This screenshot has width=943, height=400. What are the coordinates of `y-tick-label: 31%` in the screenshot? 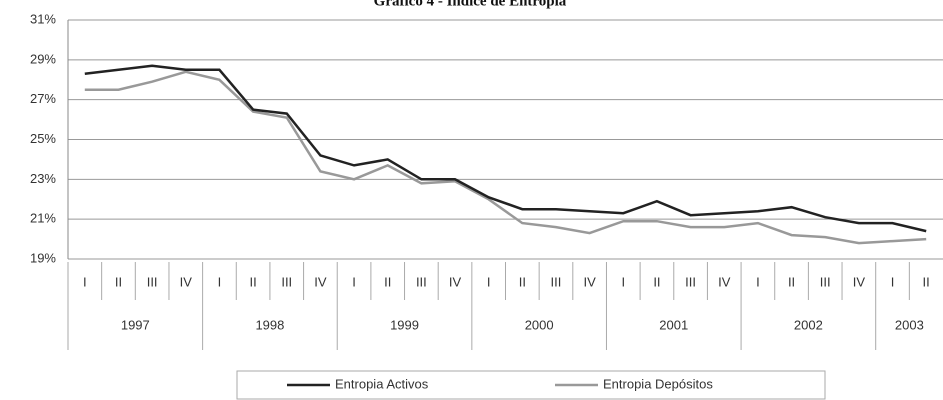 It's located at (43, 18).